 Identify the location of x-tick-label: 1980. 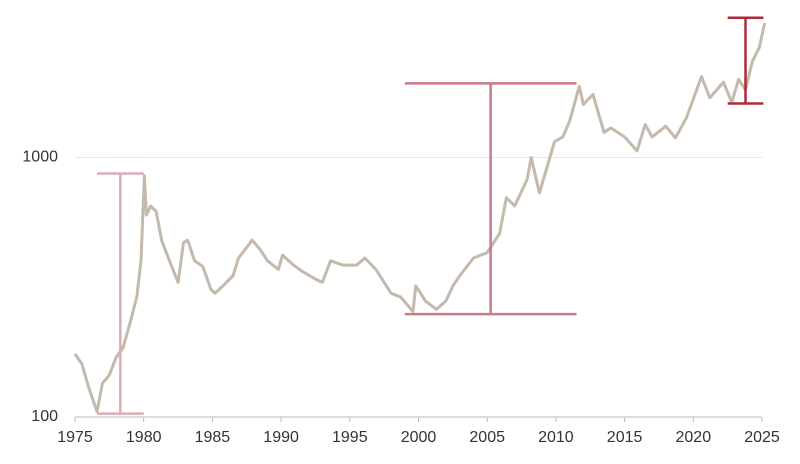
(144, 437).